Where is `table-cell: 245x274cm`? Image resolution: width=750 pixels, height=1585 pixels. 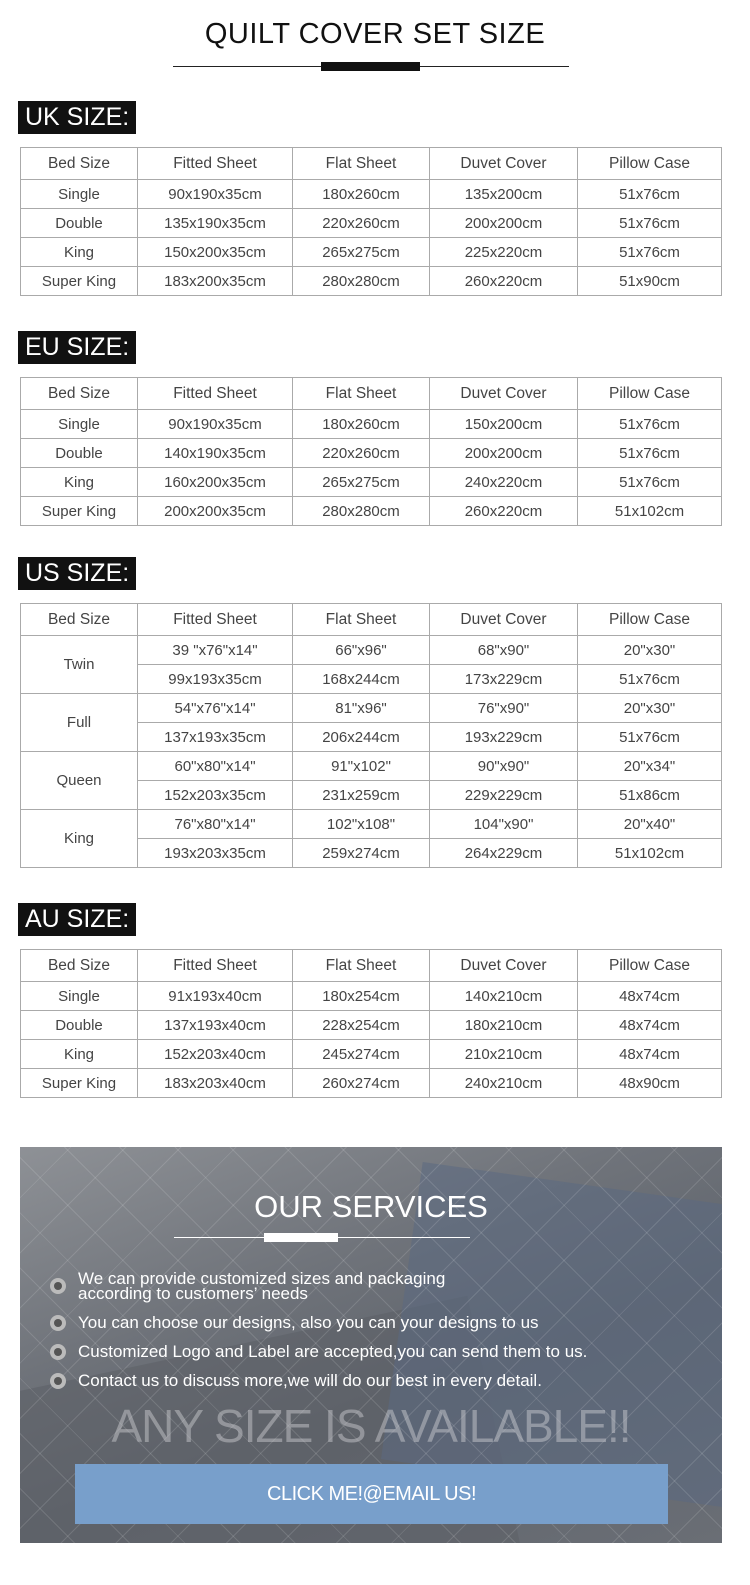
table-cell: 245x274cm is located at coordinates (361, 1054).